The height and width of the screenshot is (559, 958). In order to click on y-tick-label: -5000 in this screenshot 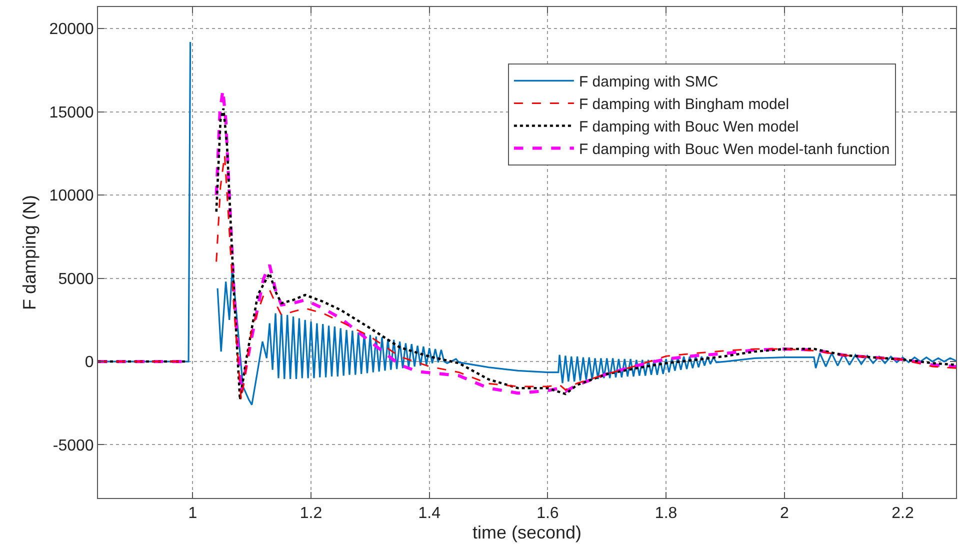, I will do `click(73, 445)`.